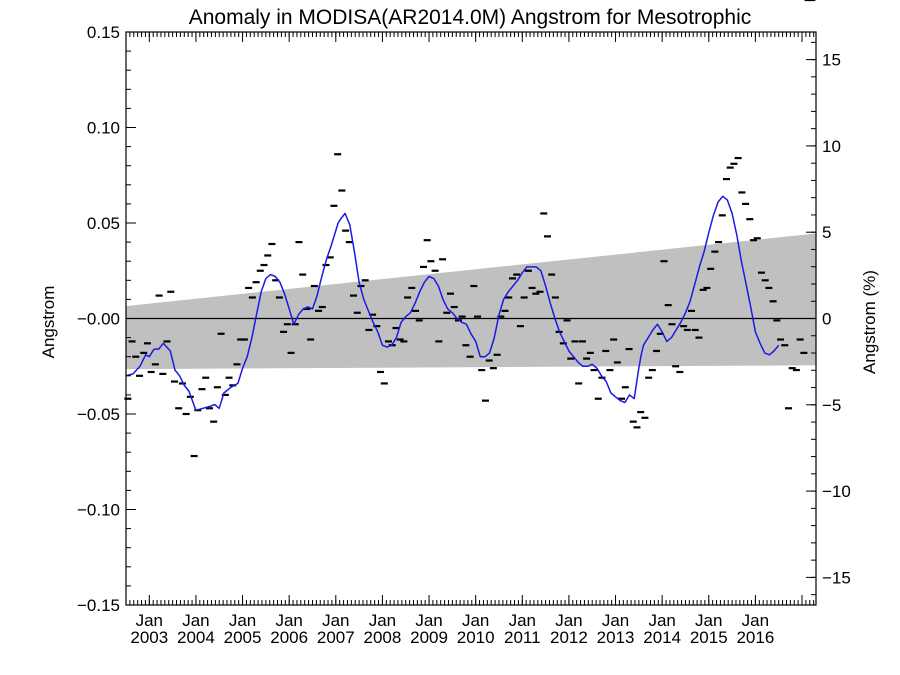  I want to click on y-tick-label: −0.15, so click(98, 605).